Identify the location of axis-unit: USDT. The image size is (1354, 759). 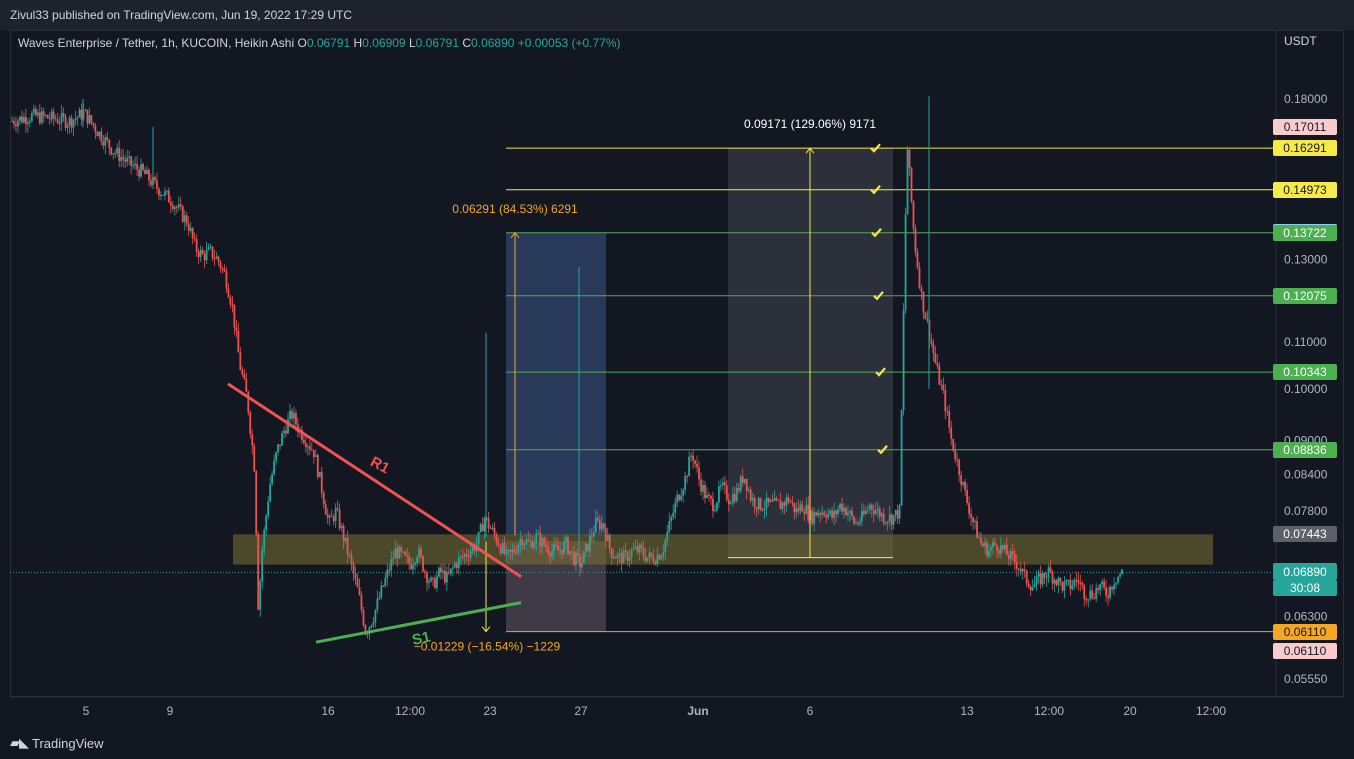
(1300, 41).